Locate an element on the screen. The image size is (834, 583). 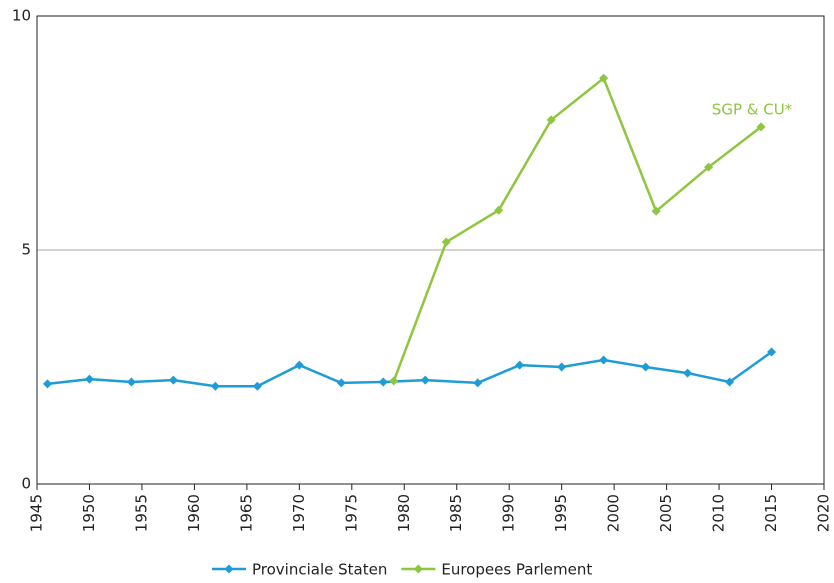
x-tick-label: 1950 is located at coordinates (89, 513).